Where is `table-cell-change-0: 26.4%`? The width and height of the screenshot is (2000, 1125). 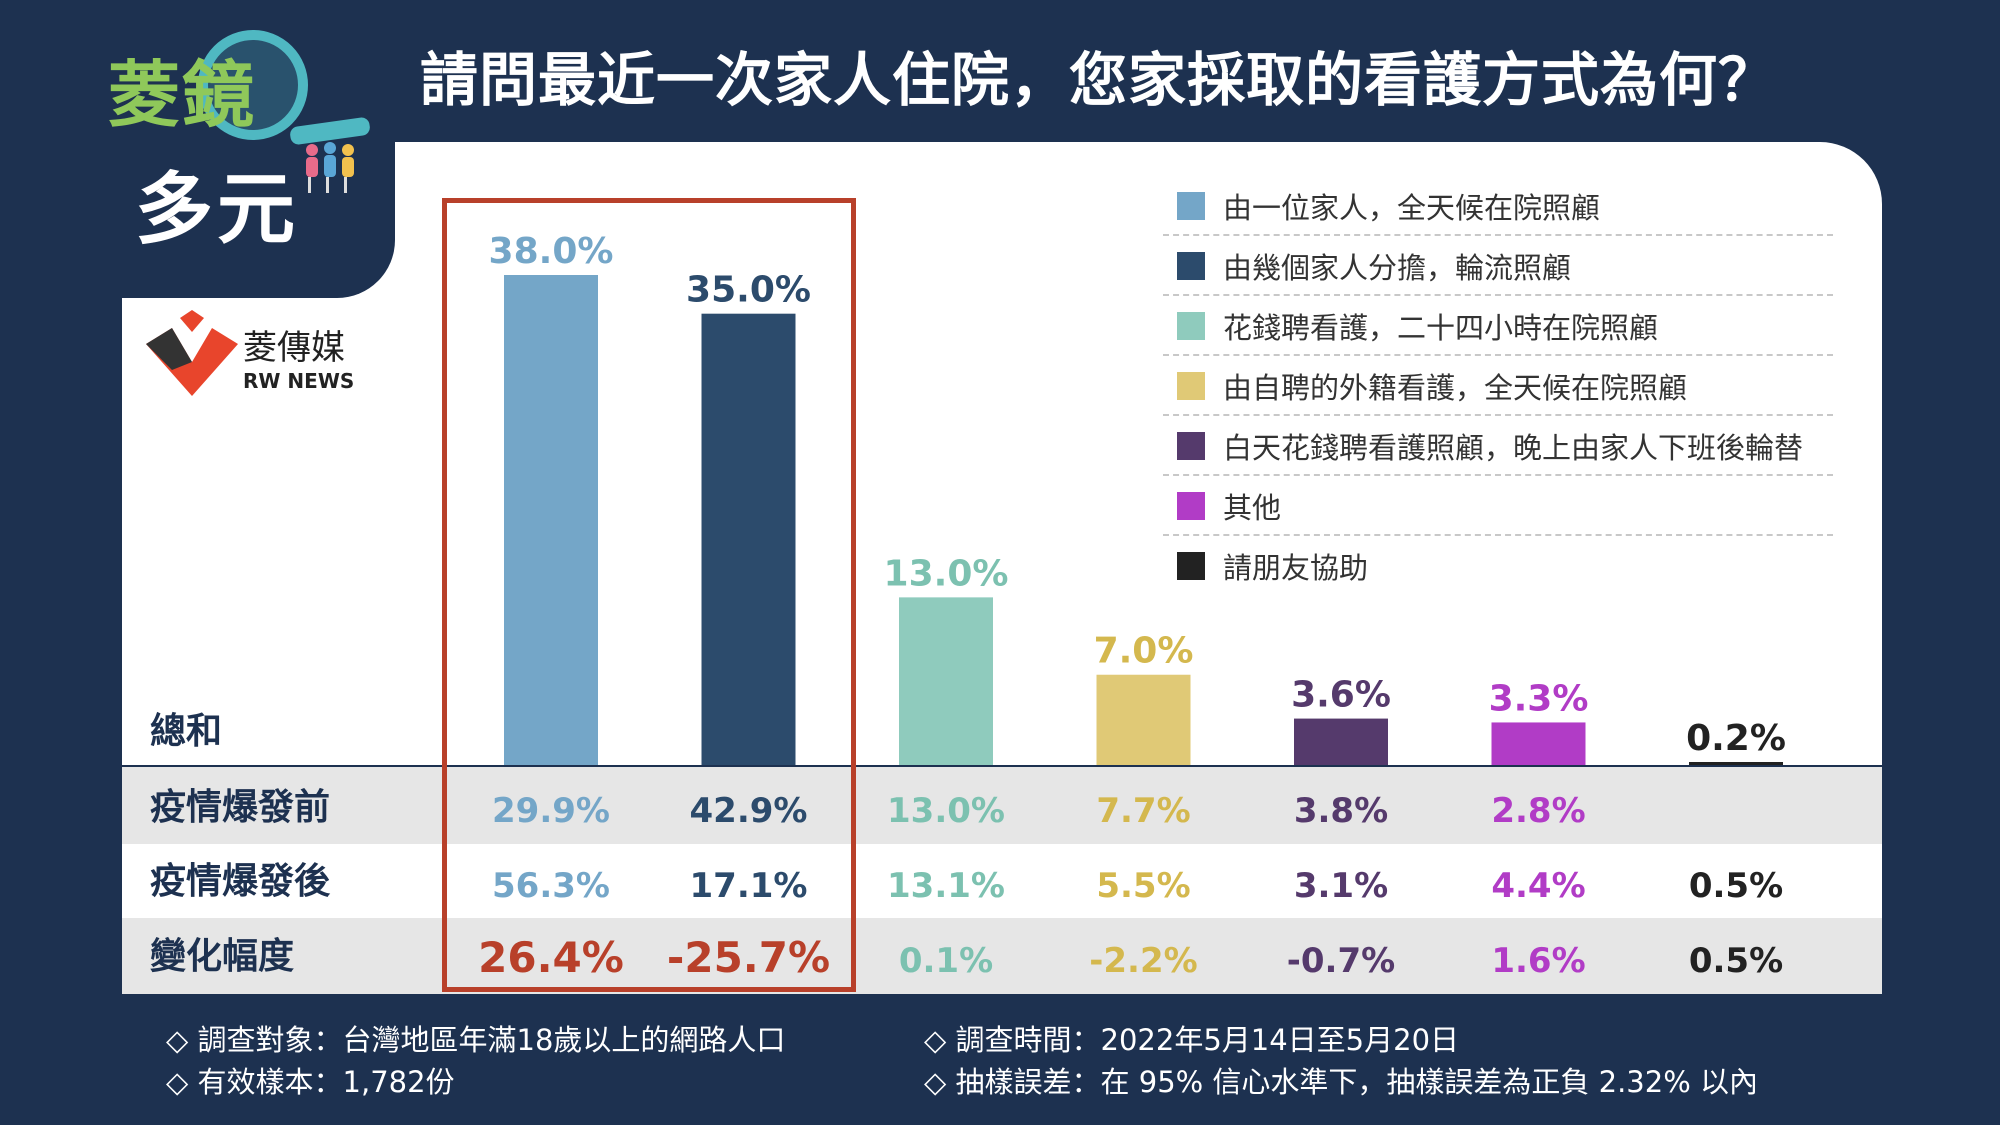 table-cell-change-0: 26.4% is located at coordinates (551, 957).